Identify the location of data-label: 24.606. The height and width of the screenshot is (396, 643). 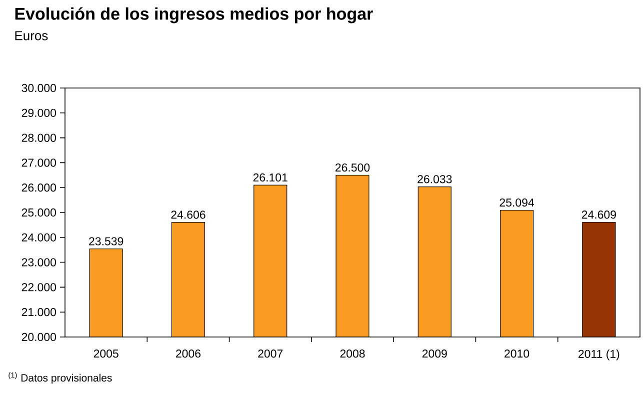
(188, 214).